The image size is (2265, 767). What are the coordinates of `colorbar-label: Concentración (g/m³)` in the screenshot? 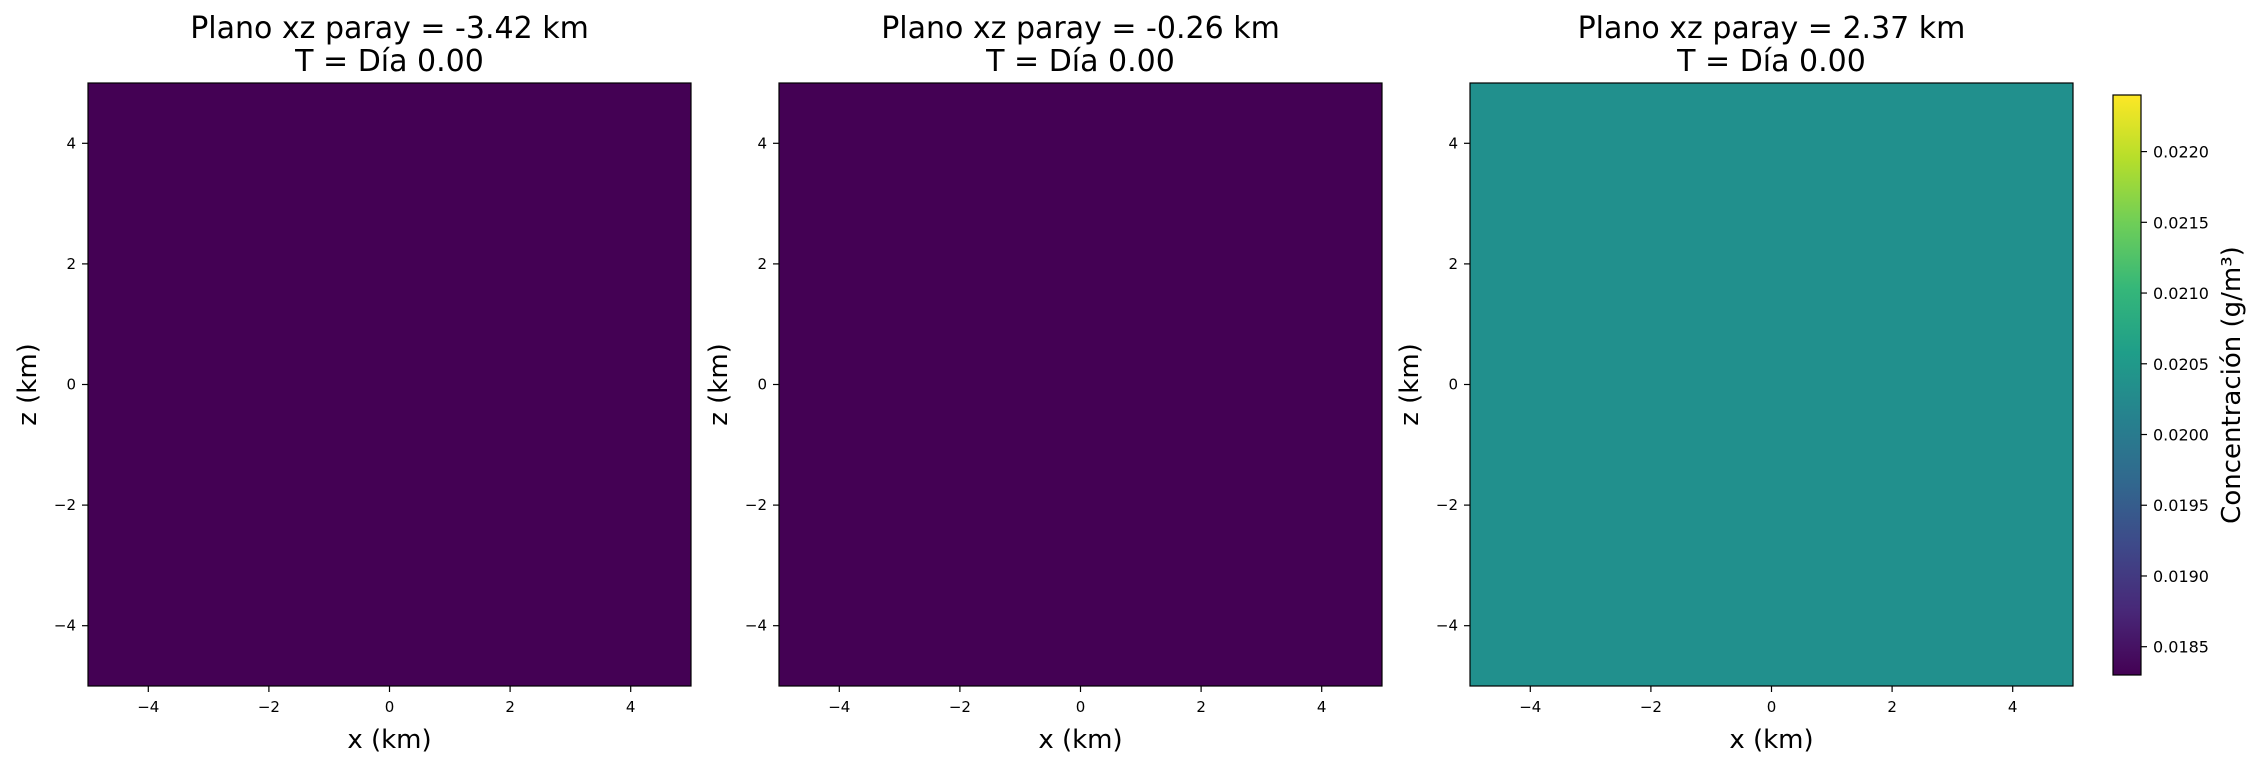 It's located at (2232, 385).